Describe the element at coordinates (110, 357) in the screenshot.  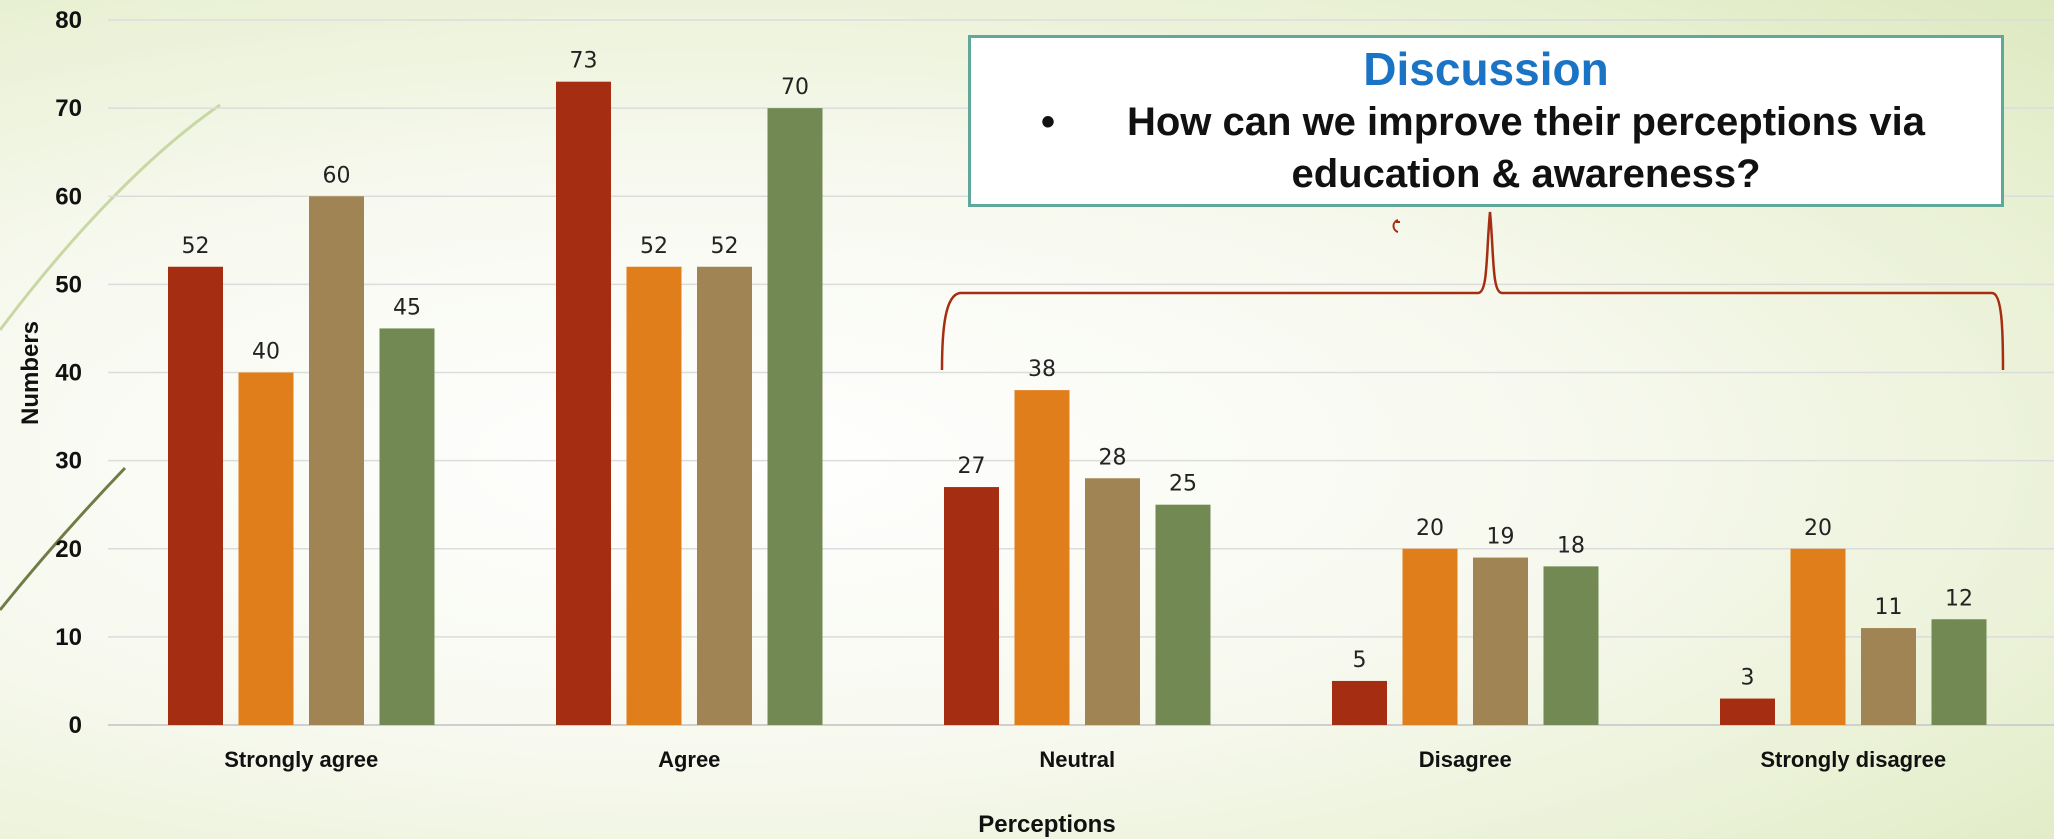
I see `decorative-curves` at that location.